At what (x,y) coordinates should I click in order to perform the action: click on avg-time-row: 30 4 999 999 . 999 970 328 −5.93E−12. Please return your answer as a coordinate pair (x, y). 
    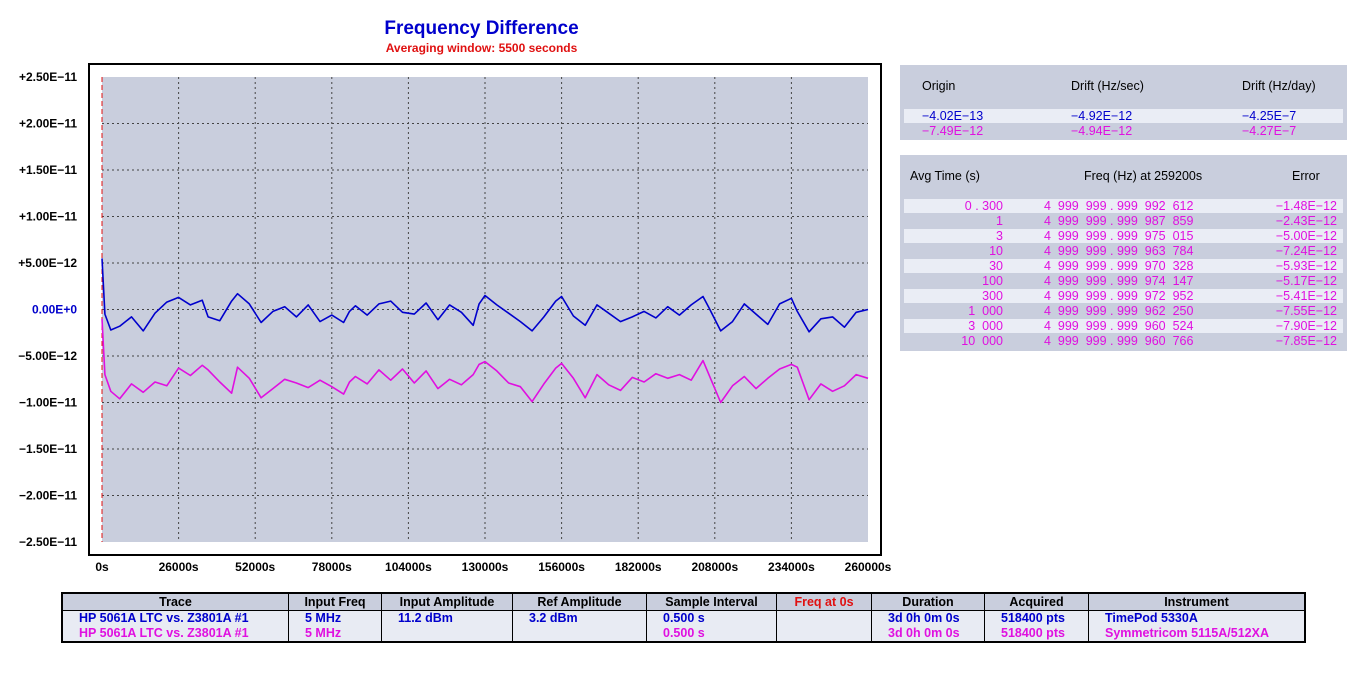
    Looking at the image, I should click on (1123, 266).